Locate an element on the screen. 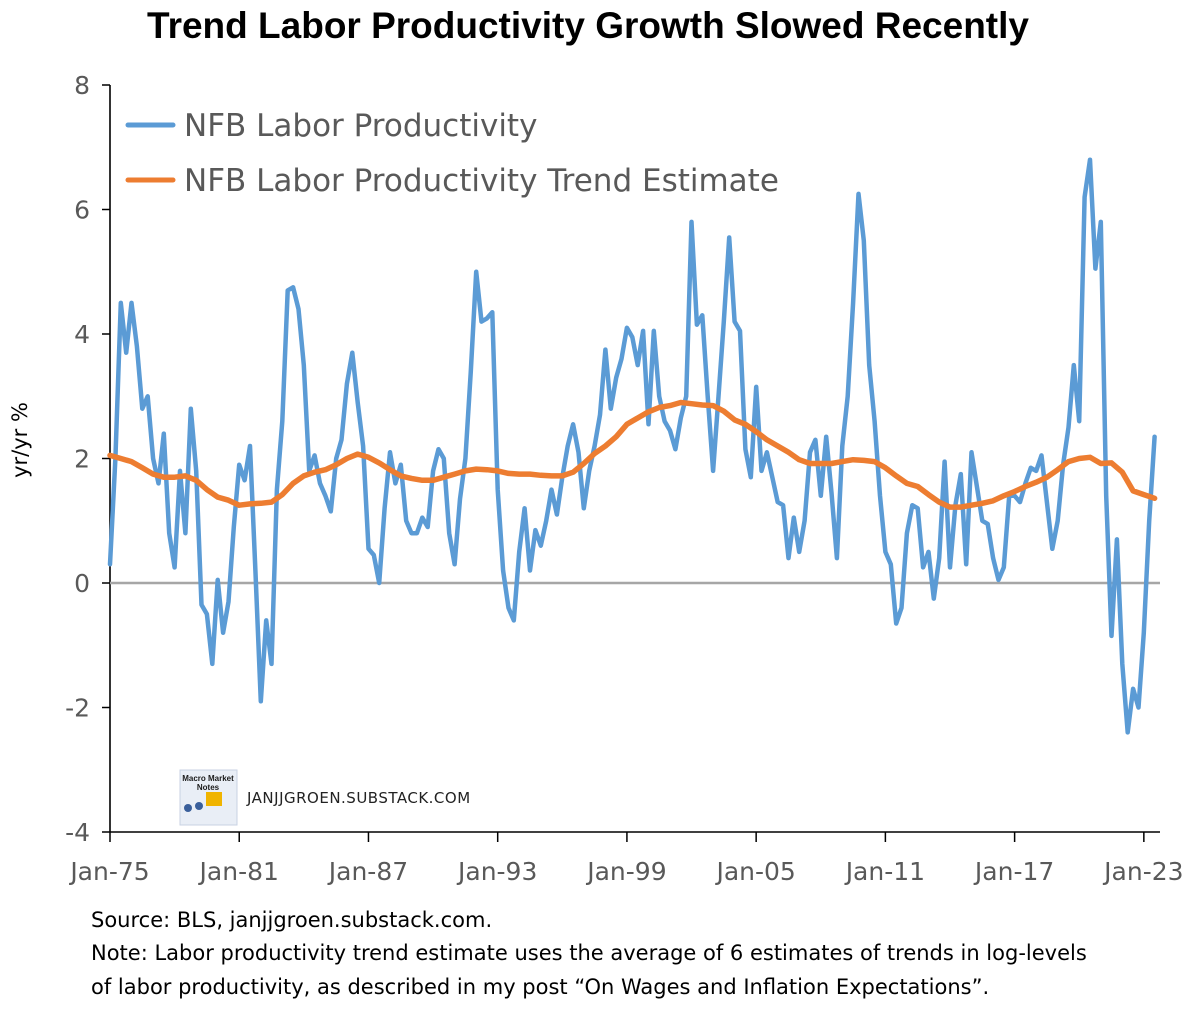 This screenshot has height=1012, width=1199. y-tick-label: 0 is located at coordinates (82, 583).